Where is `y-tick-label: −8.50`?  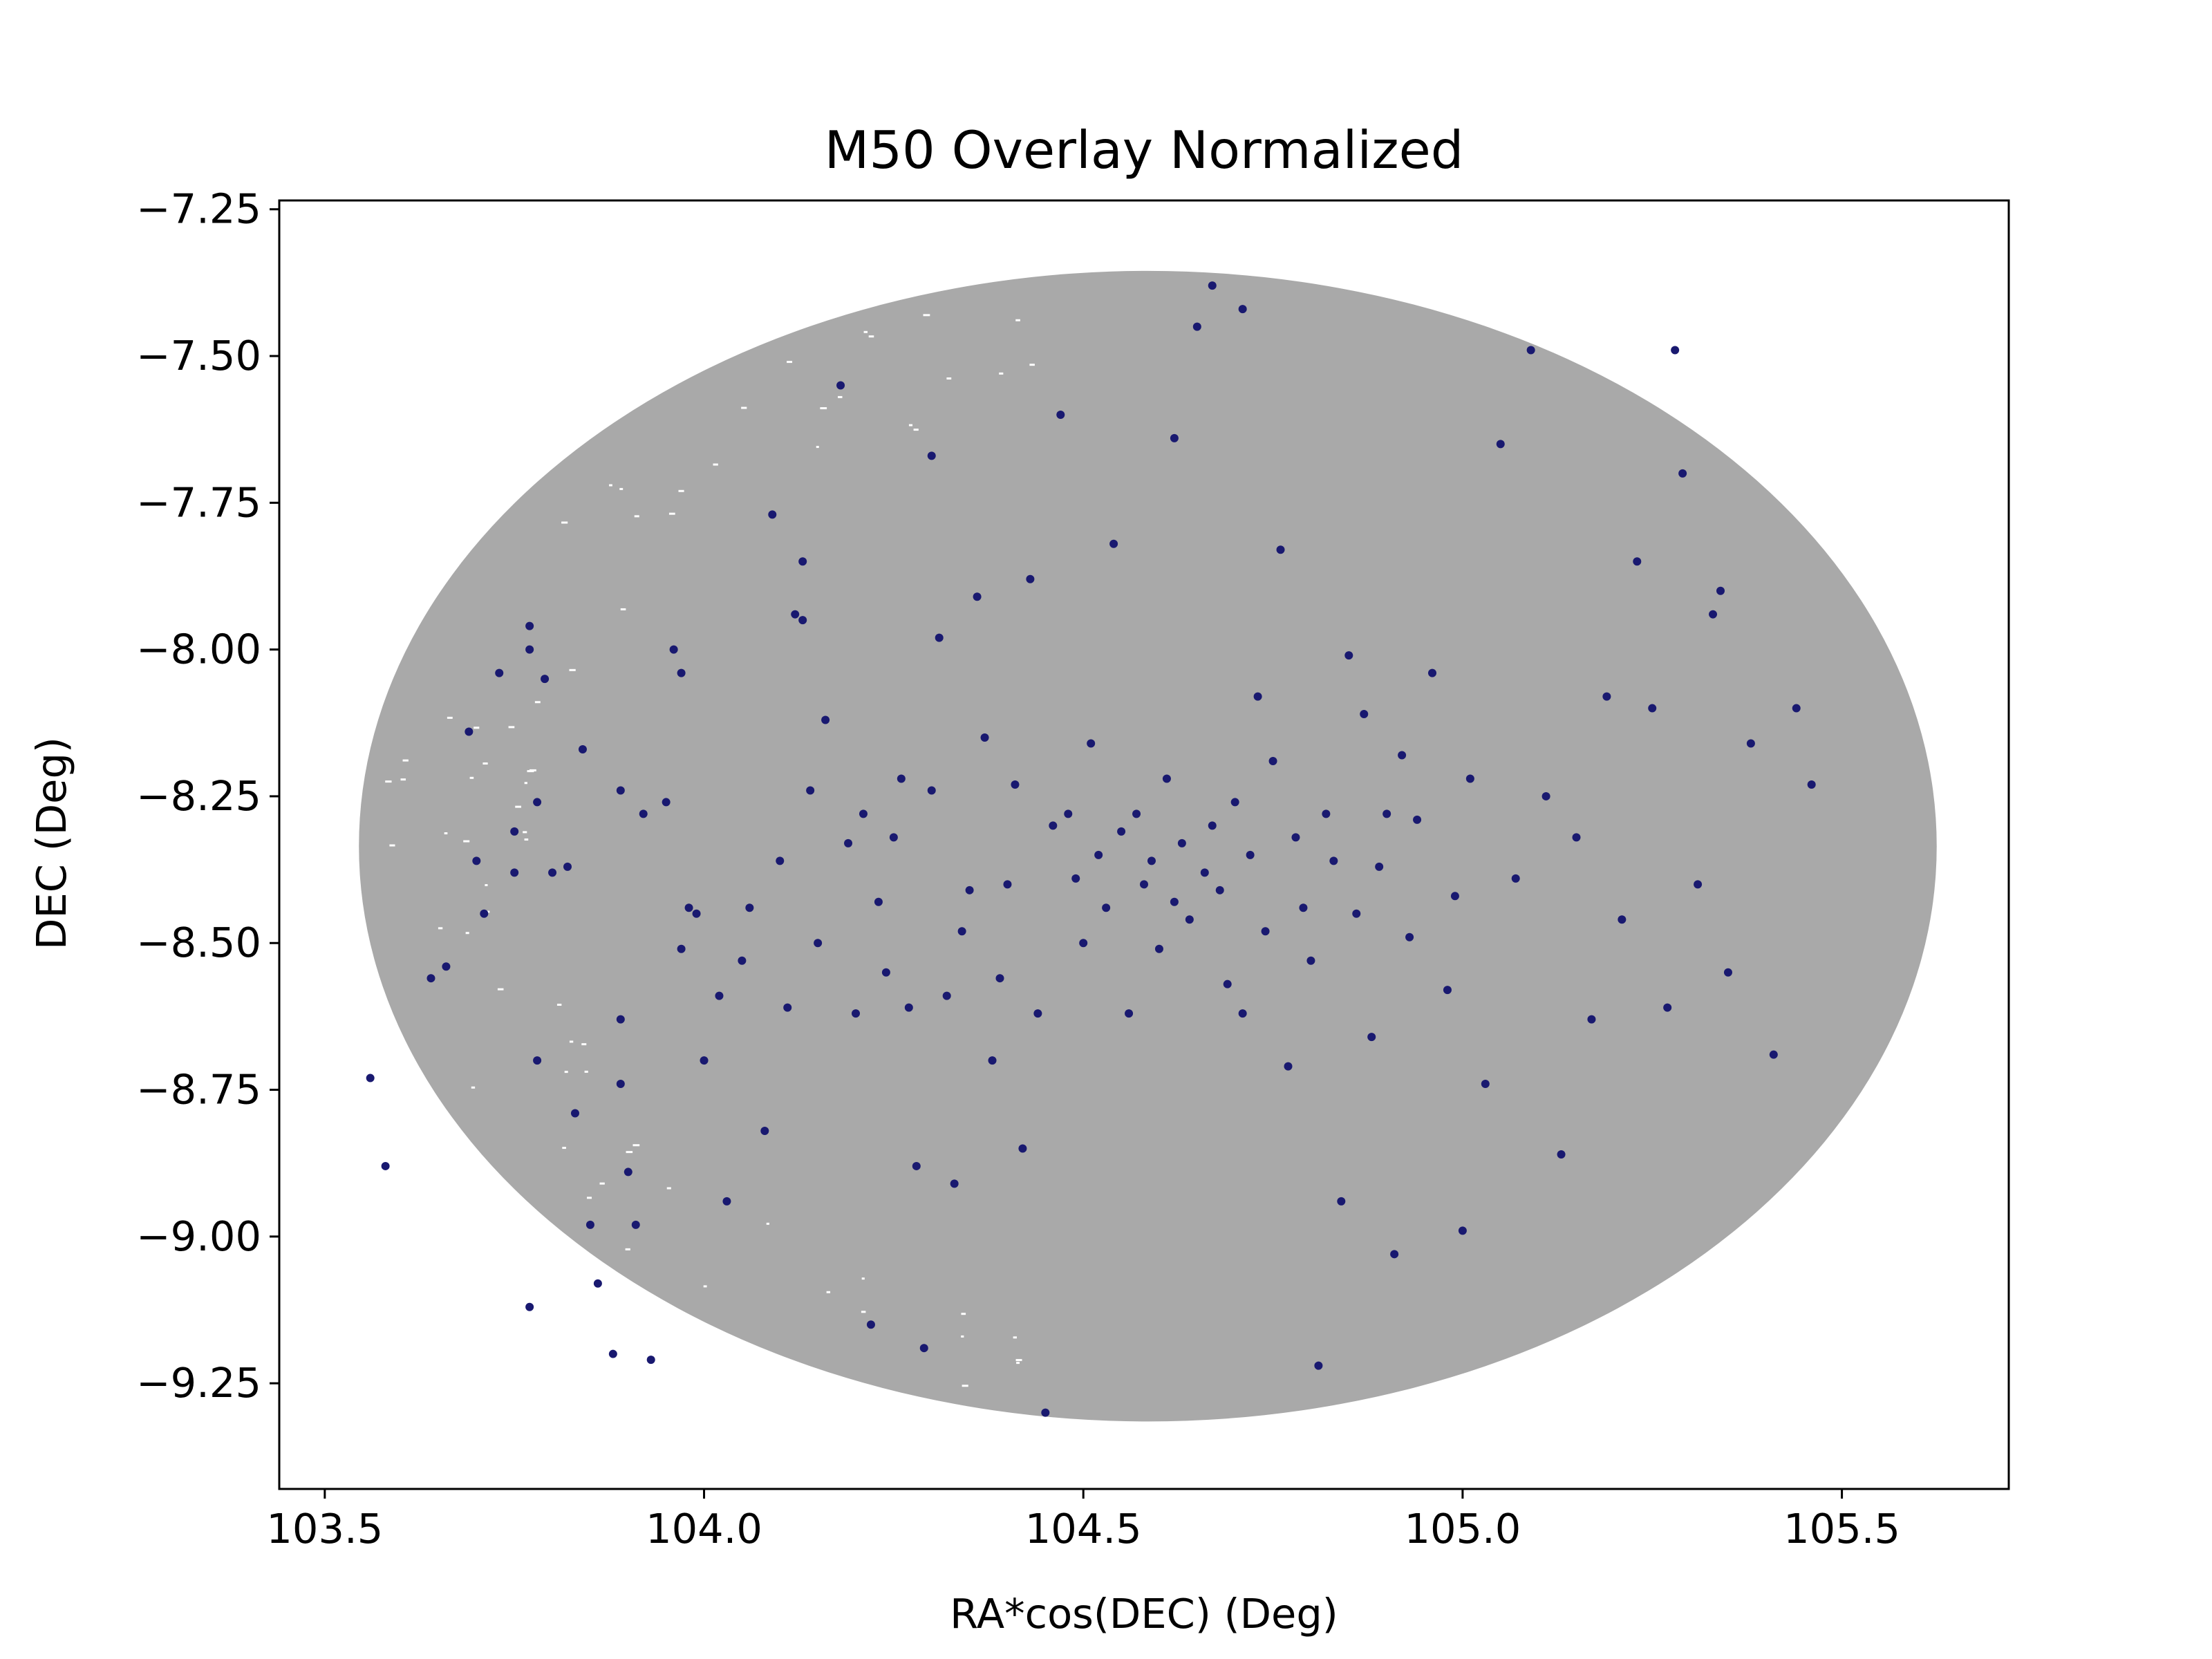 y-tick-label: −8.50 is located at coordinates (198, 943).